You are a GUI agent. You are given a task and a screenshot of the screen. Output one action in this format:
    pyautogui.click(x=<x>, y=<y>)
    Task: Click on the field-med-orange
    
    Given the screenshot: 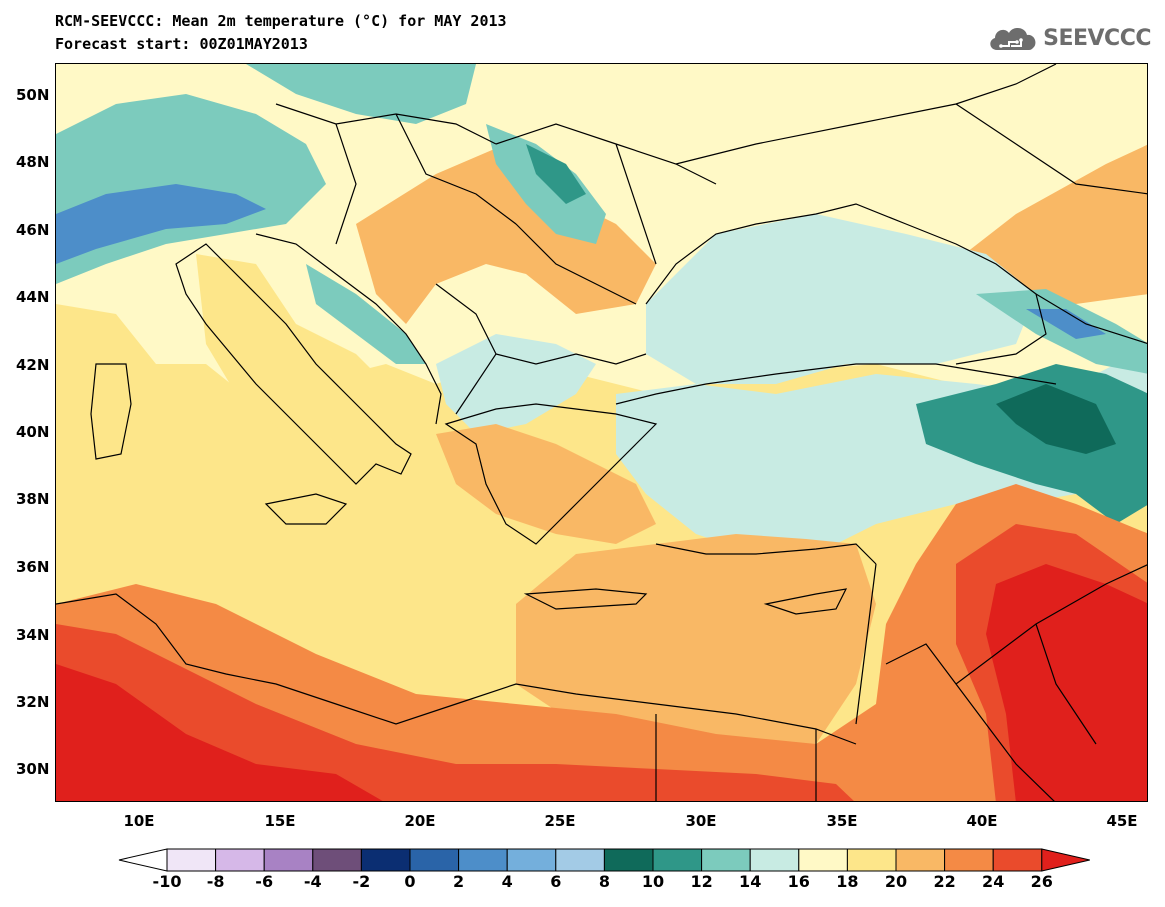 What is the action you would take?
    pyautogui.click(x=696, y=644)
    